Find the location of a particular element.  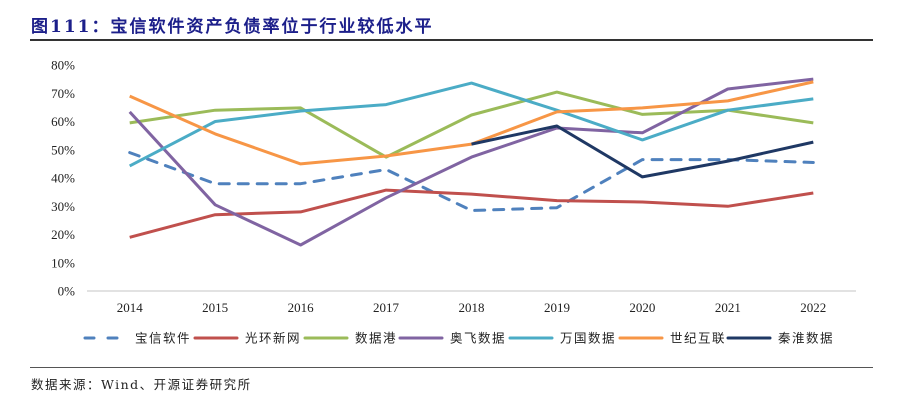

legend-item: 奥飞数据 is located at coordinates (452, 338).